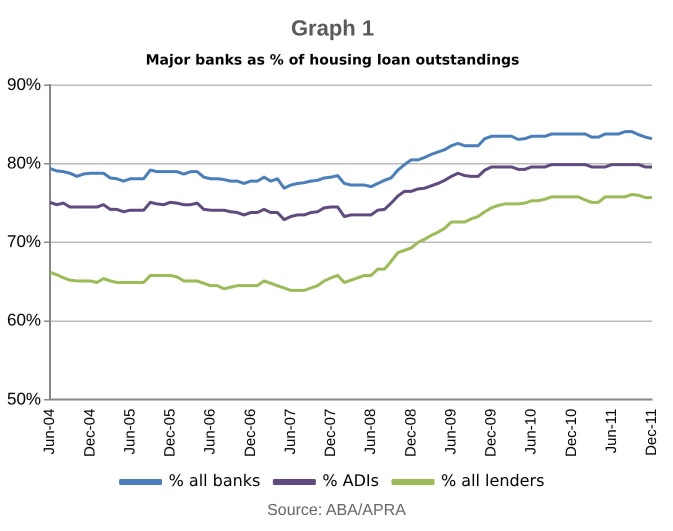 This screenshot has width=673, height=531. Describe the element at coordinates (451, 431) in the screenshot. I see `x-tick-label: Jun-09` at that location.